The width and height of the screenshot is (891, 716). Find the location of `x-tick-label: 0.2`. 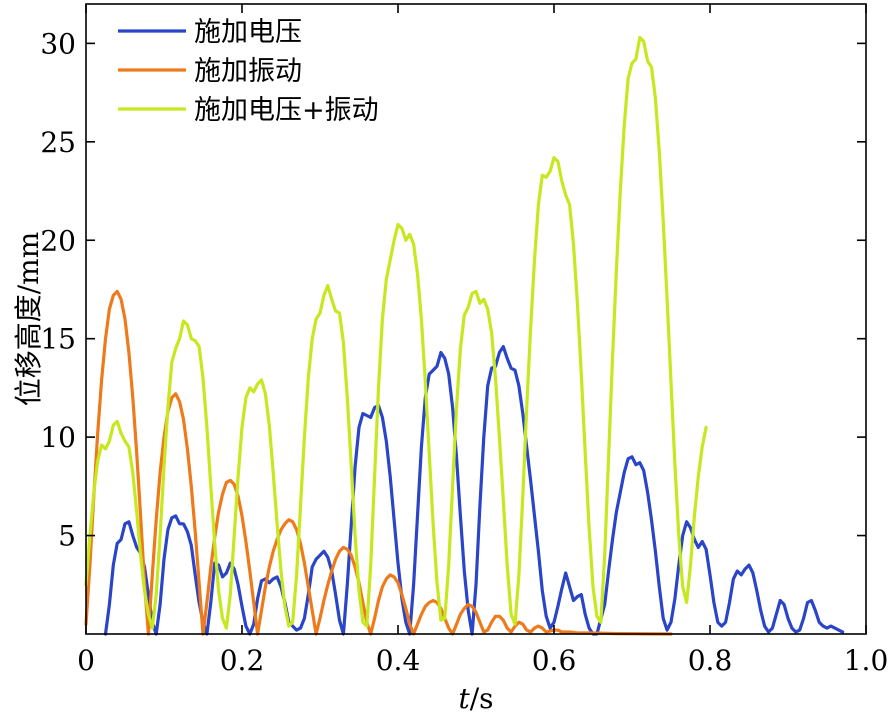

x-tick-label: 0.2 is located at coordinates (242, 660).